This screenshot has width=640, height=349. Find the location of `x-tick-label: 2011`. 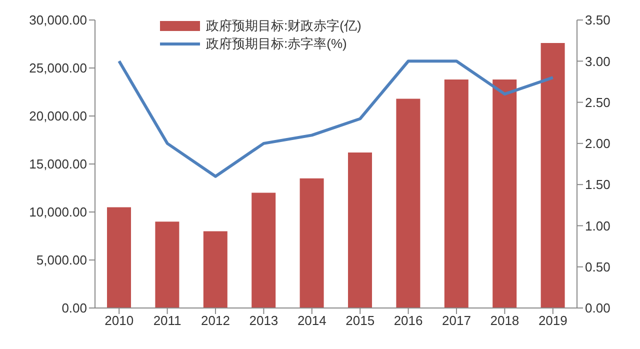

x-tick-label: 2011 is located at coordinates (167, 320).